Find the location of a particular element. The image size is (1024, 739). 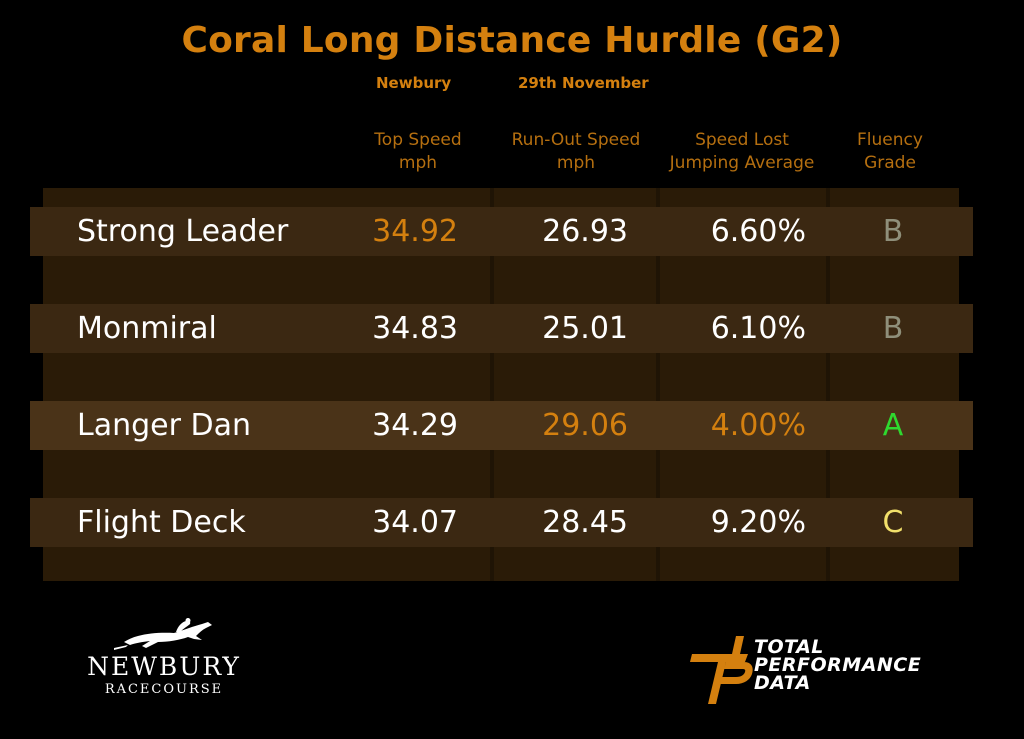

column-header-fluency-grade: Fluency Grade is located at coordinates (890, 152).